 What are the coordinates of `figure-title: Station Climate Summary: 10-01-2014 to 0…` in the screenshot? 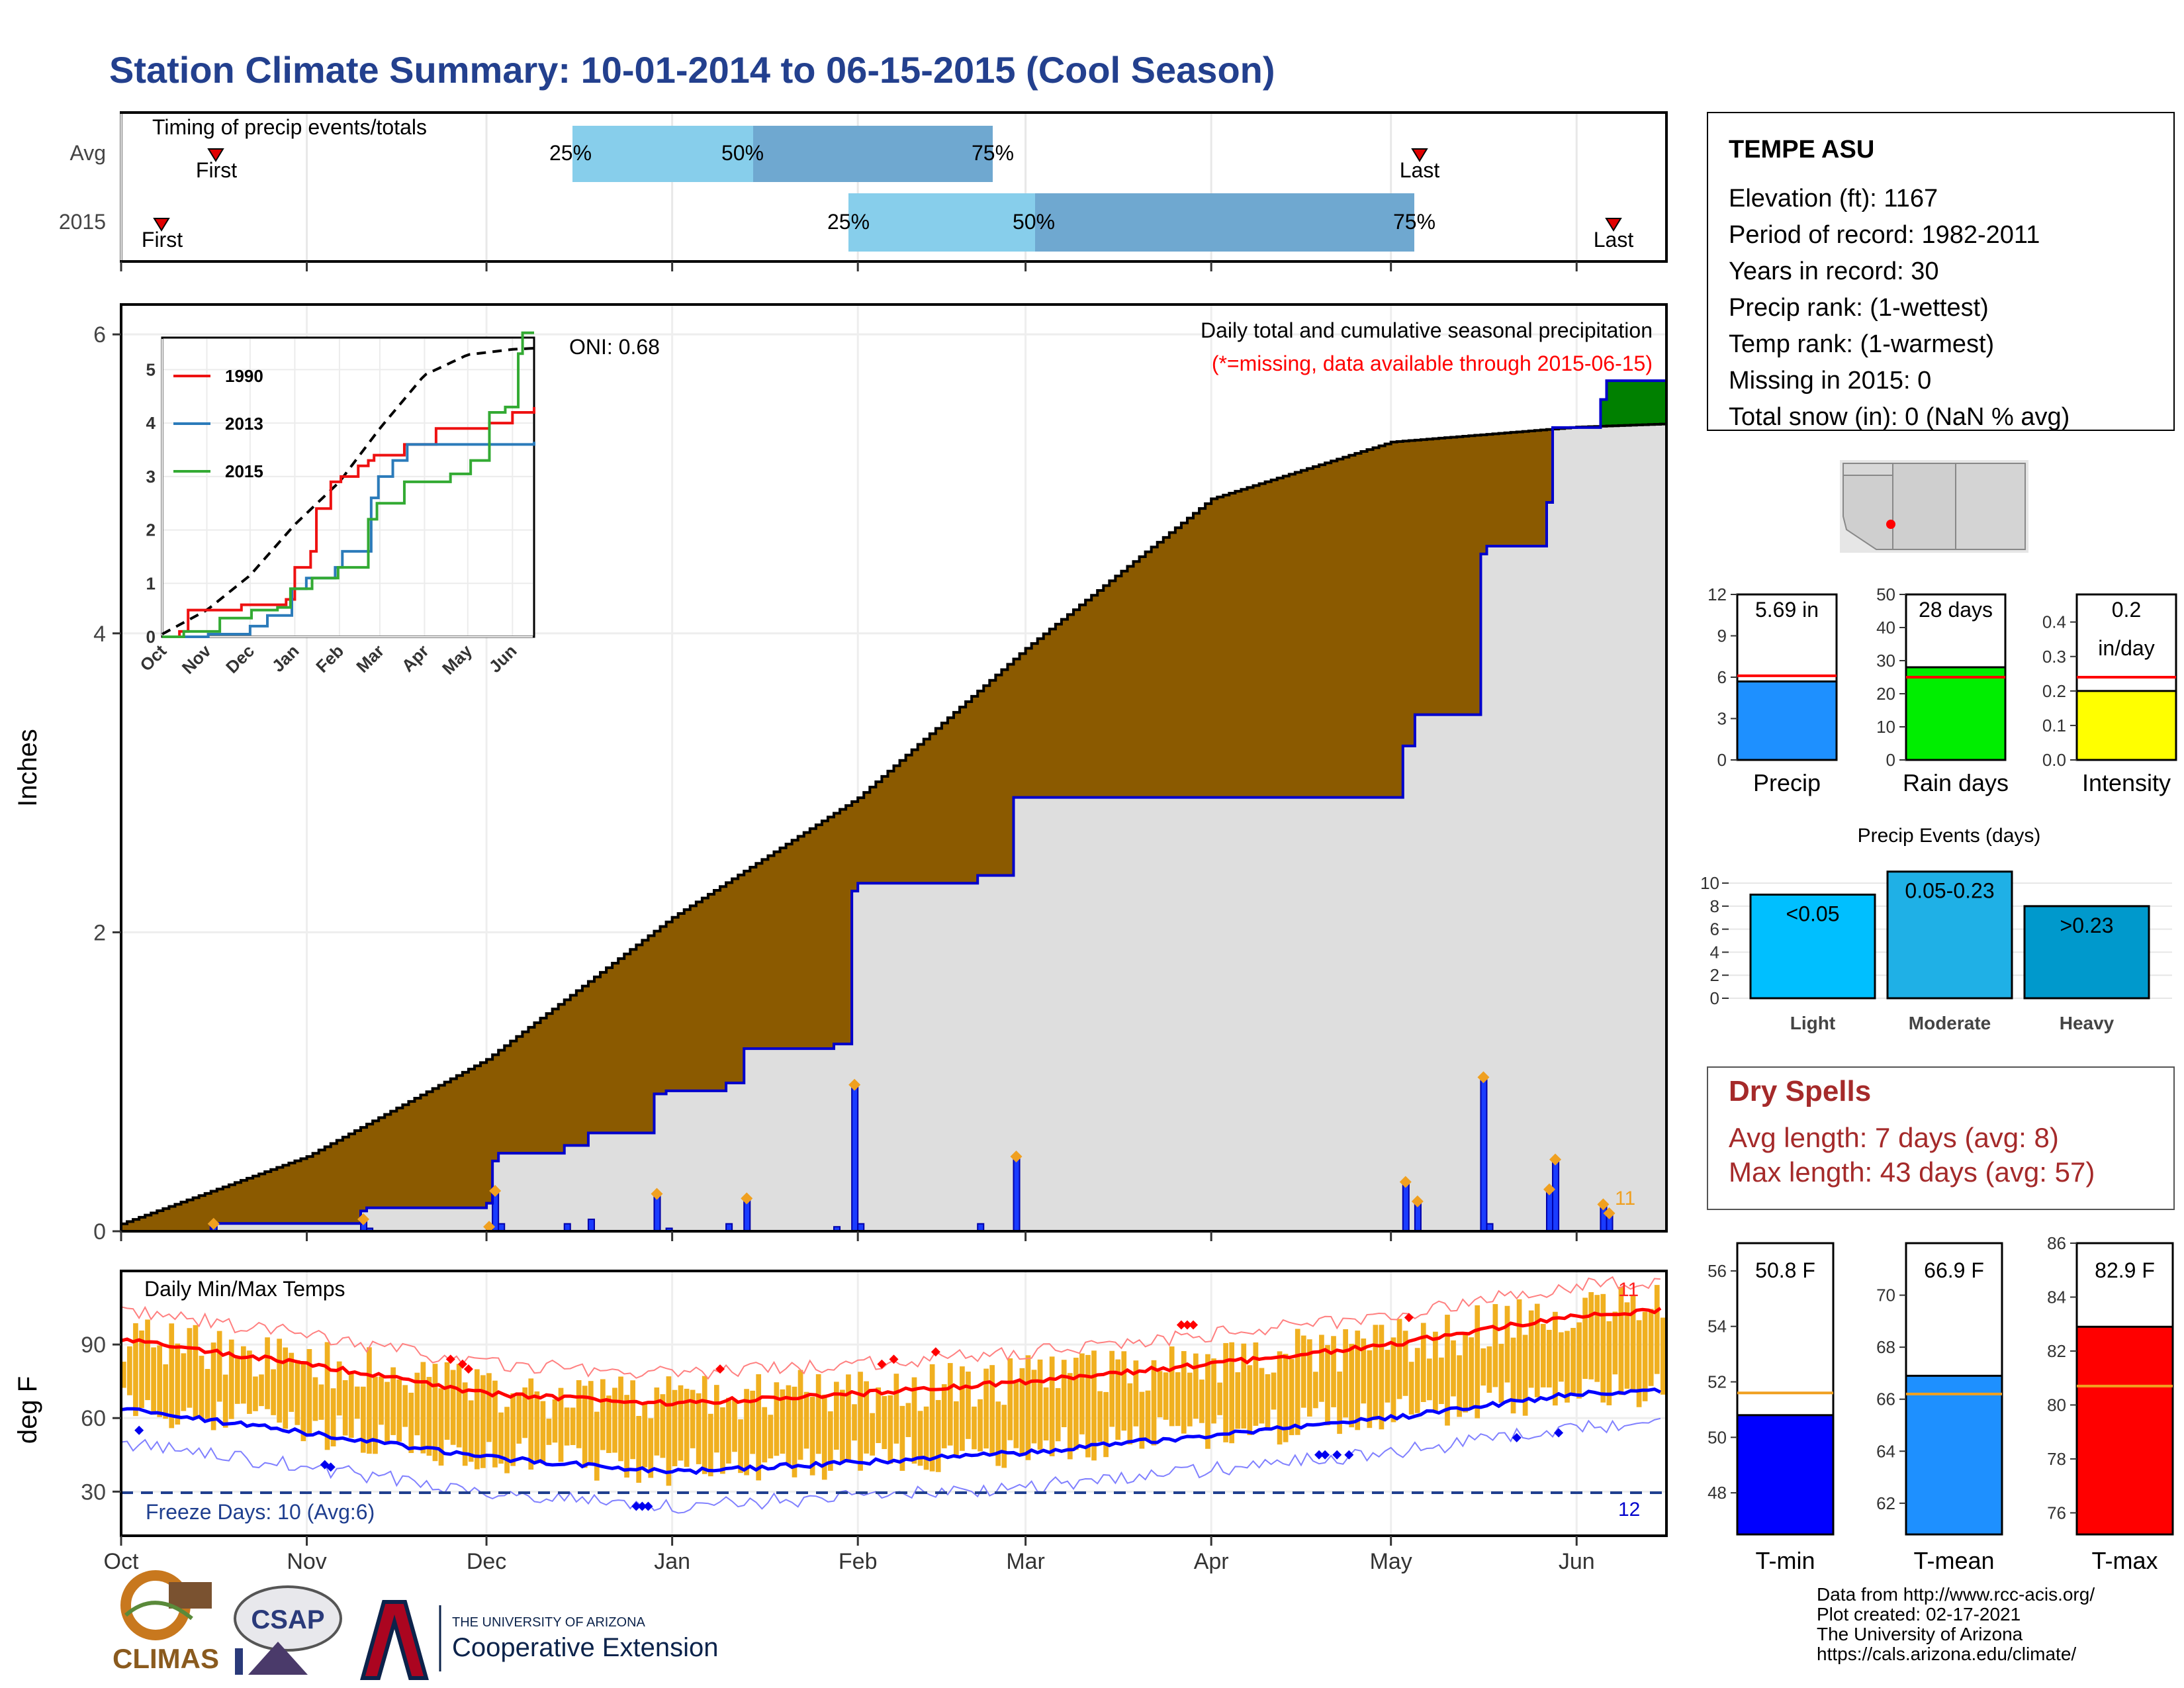 It's located at (692, 70).